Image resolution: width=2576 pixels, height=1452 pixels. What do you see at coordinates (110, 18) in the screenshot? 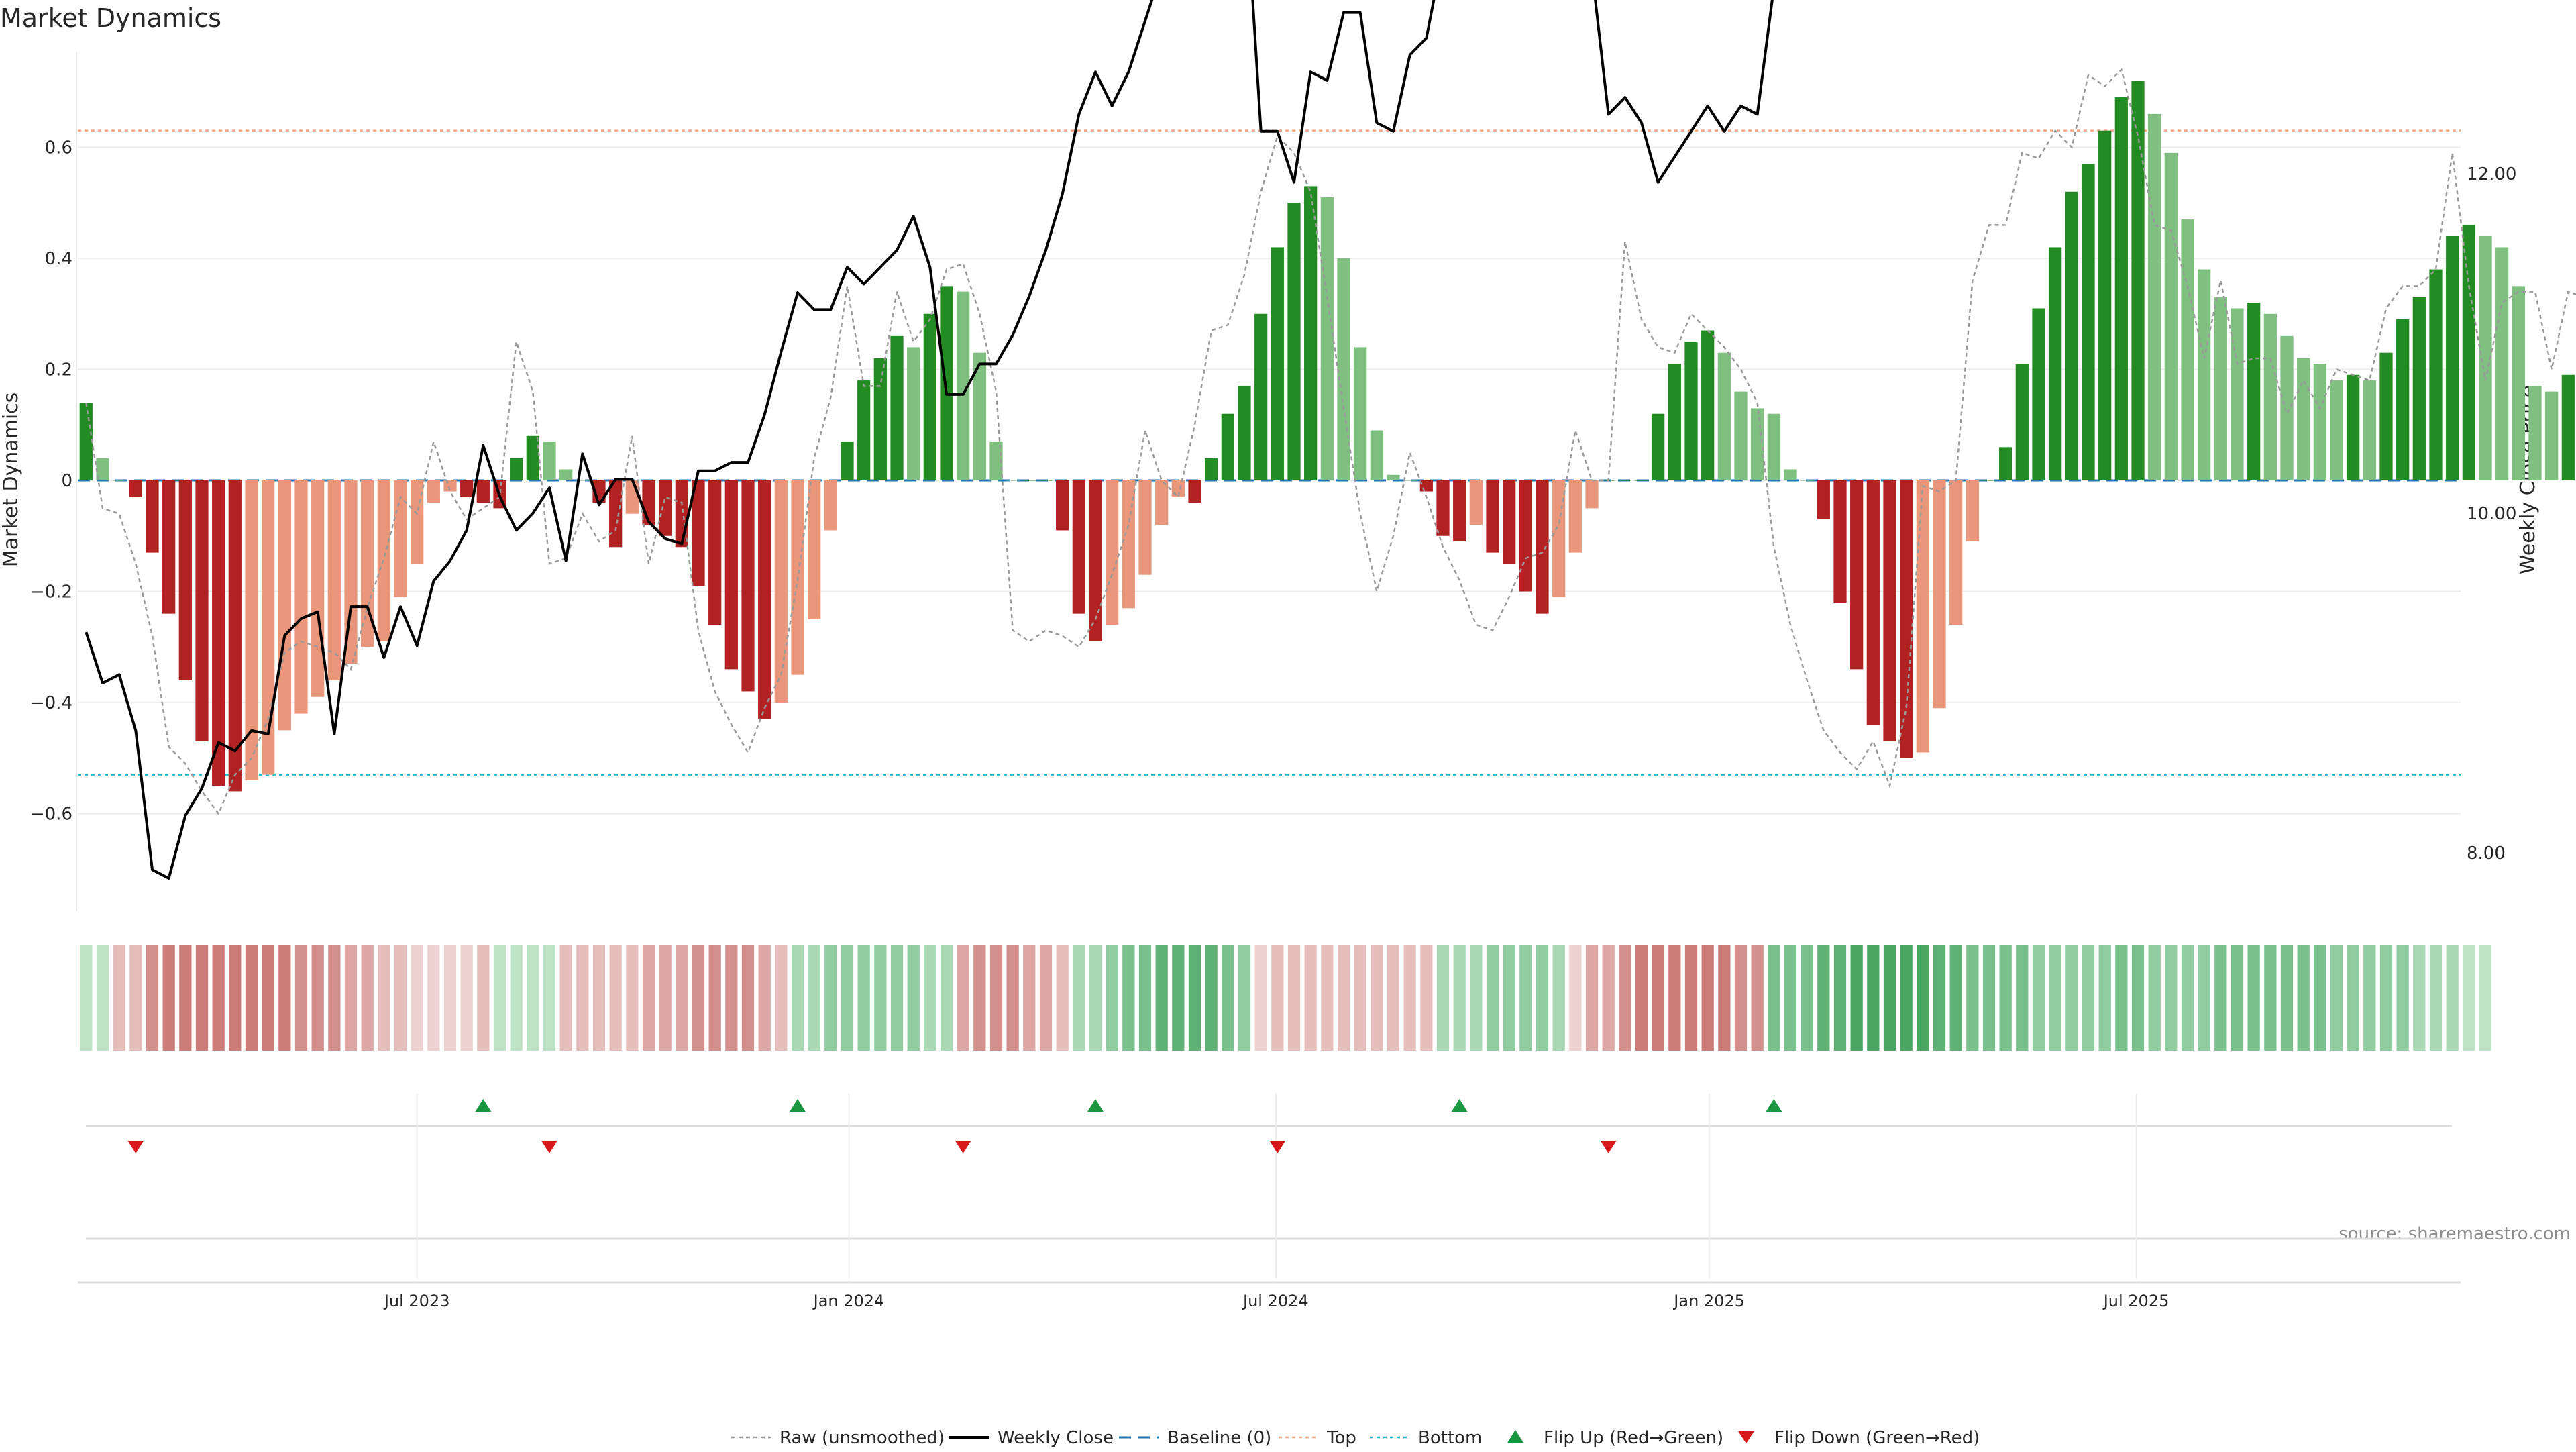
I see `chart-title: Market Dynamics` at bounding box center [110, 18].